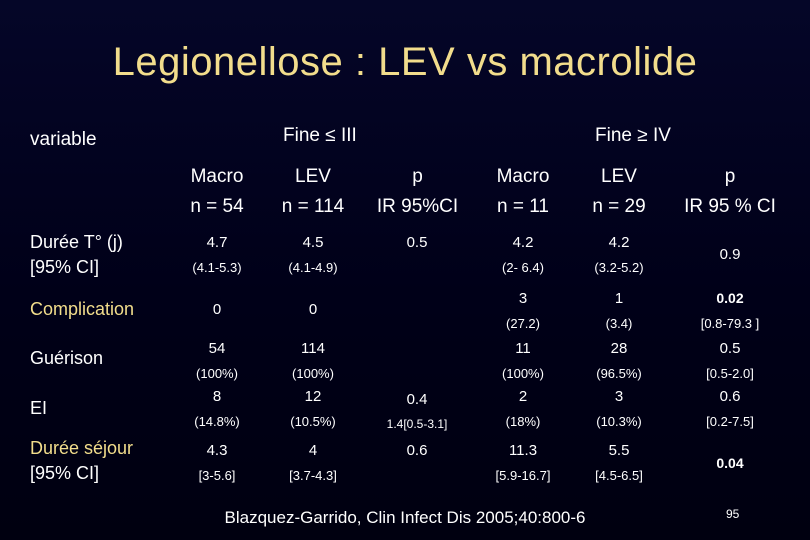 This screenshot has height=540, width=810. Describe the element at coordinates (619, 360) in the screenshot. I see `table-cell: 28 (96.5%)` at that location.